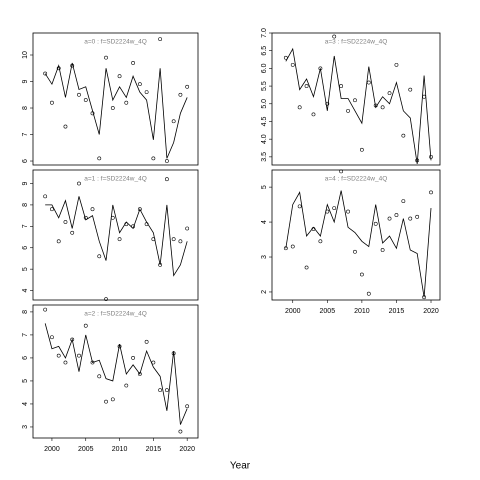 The width and height of the screenshot is (480, 480). Describe the element at coordinates (356, 42) in the screenshot. I see `panel-title: a=3 : f=SD2224w_4Q` at that location.